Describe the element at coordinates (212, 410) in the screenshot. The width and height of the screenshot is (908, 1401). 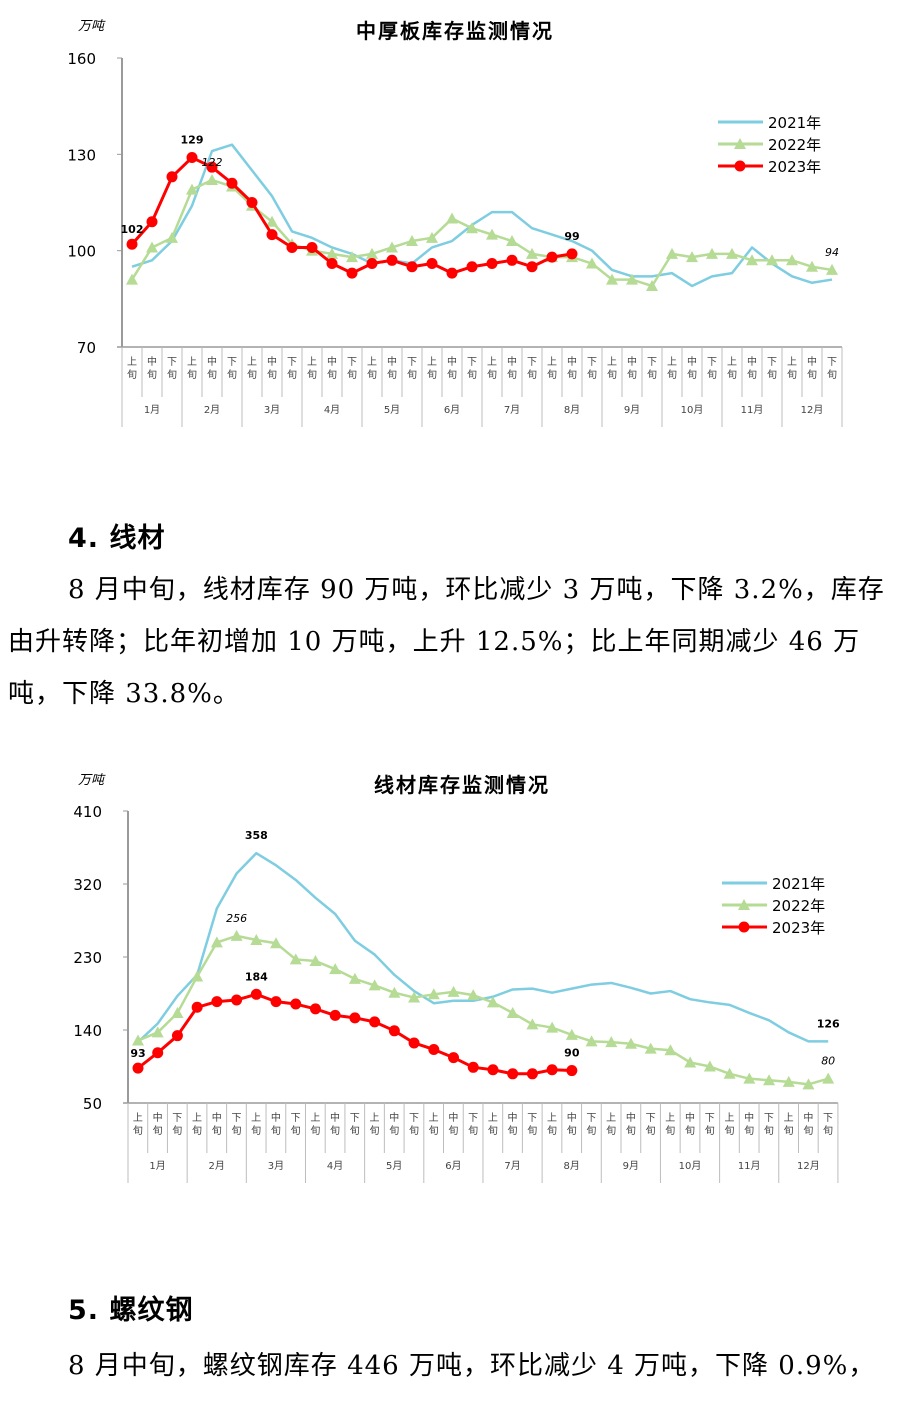
I see `x-month-label: 2月` at that location.